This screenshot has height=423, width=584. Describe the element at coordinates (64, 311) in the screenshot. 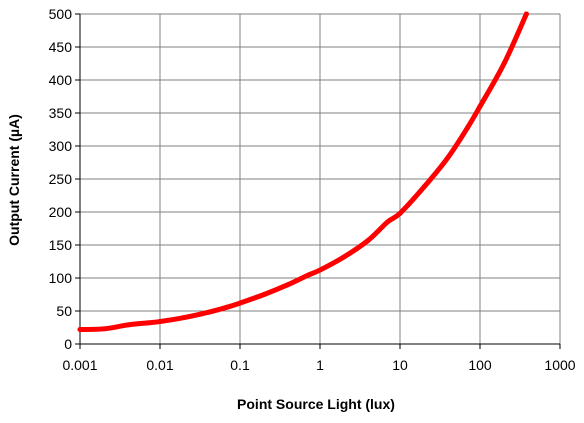

I see `y-tick-label: 50` at that location.